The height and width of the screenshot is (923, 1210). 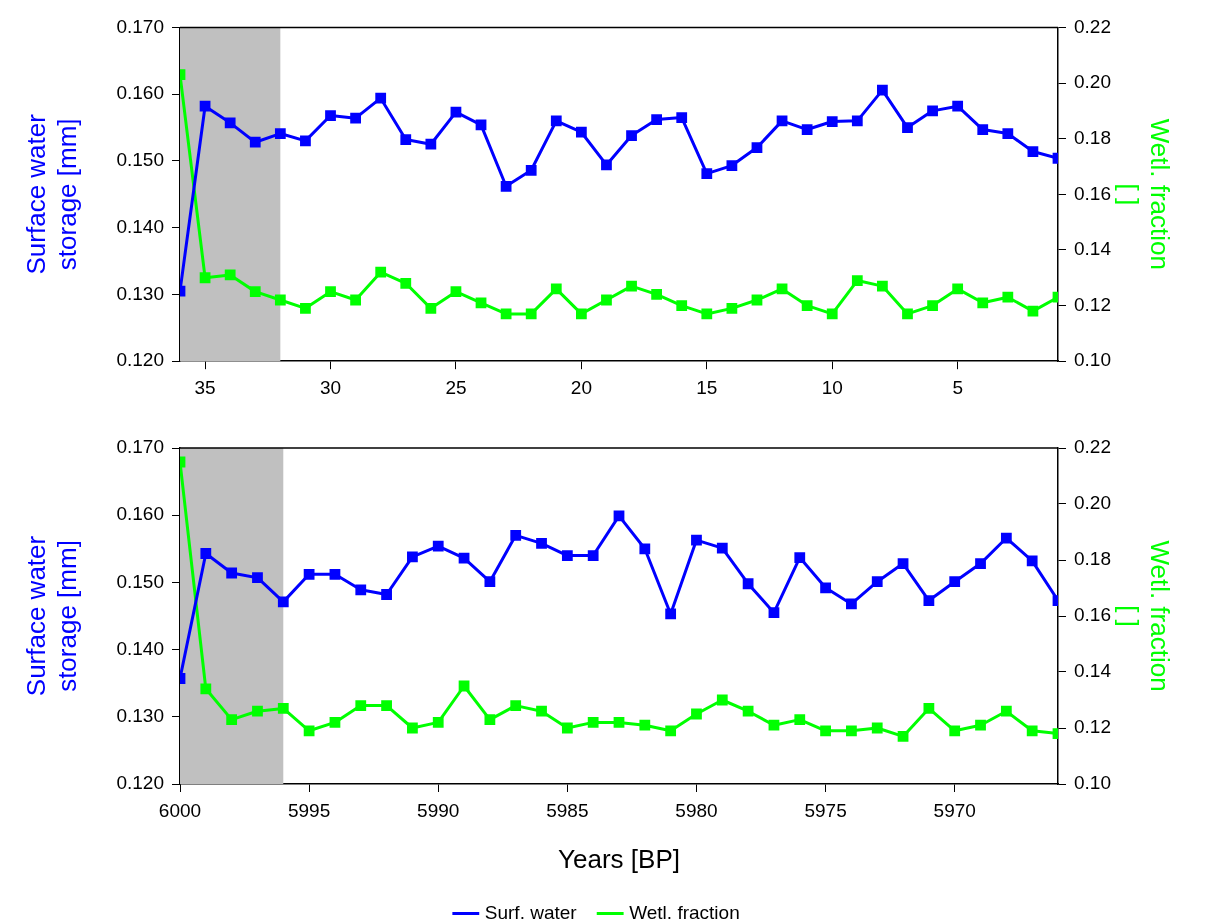 What do you see at coordinates (581, 387) in the screenshot?
I see `x-tick-label: 20` at bounding box center [581, 387].